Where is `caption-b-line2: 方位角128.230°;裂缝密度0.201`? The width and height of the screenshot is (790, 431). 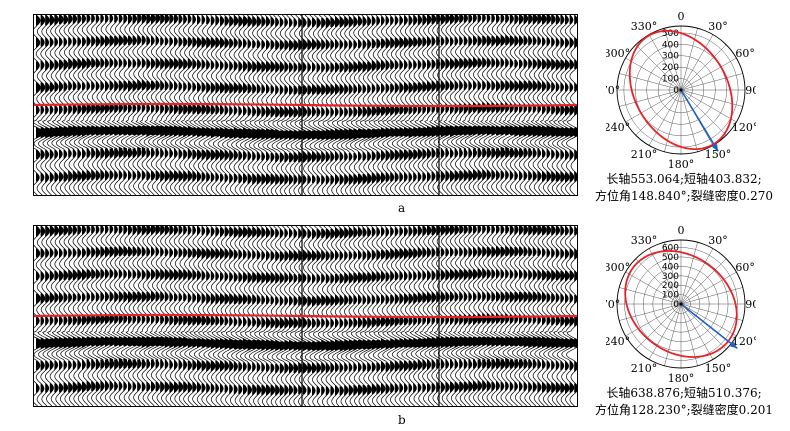 caption-b-line2: 方位角128.230°;裂缝密度0.201 is located at coordinates (684, 410).